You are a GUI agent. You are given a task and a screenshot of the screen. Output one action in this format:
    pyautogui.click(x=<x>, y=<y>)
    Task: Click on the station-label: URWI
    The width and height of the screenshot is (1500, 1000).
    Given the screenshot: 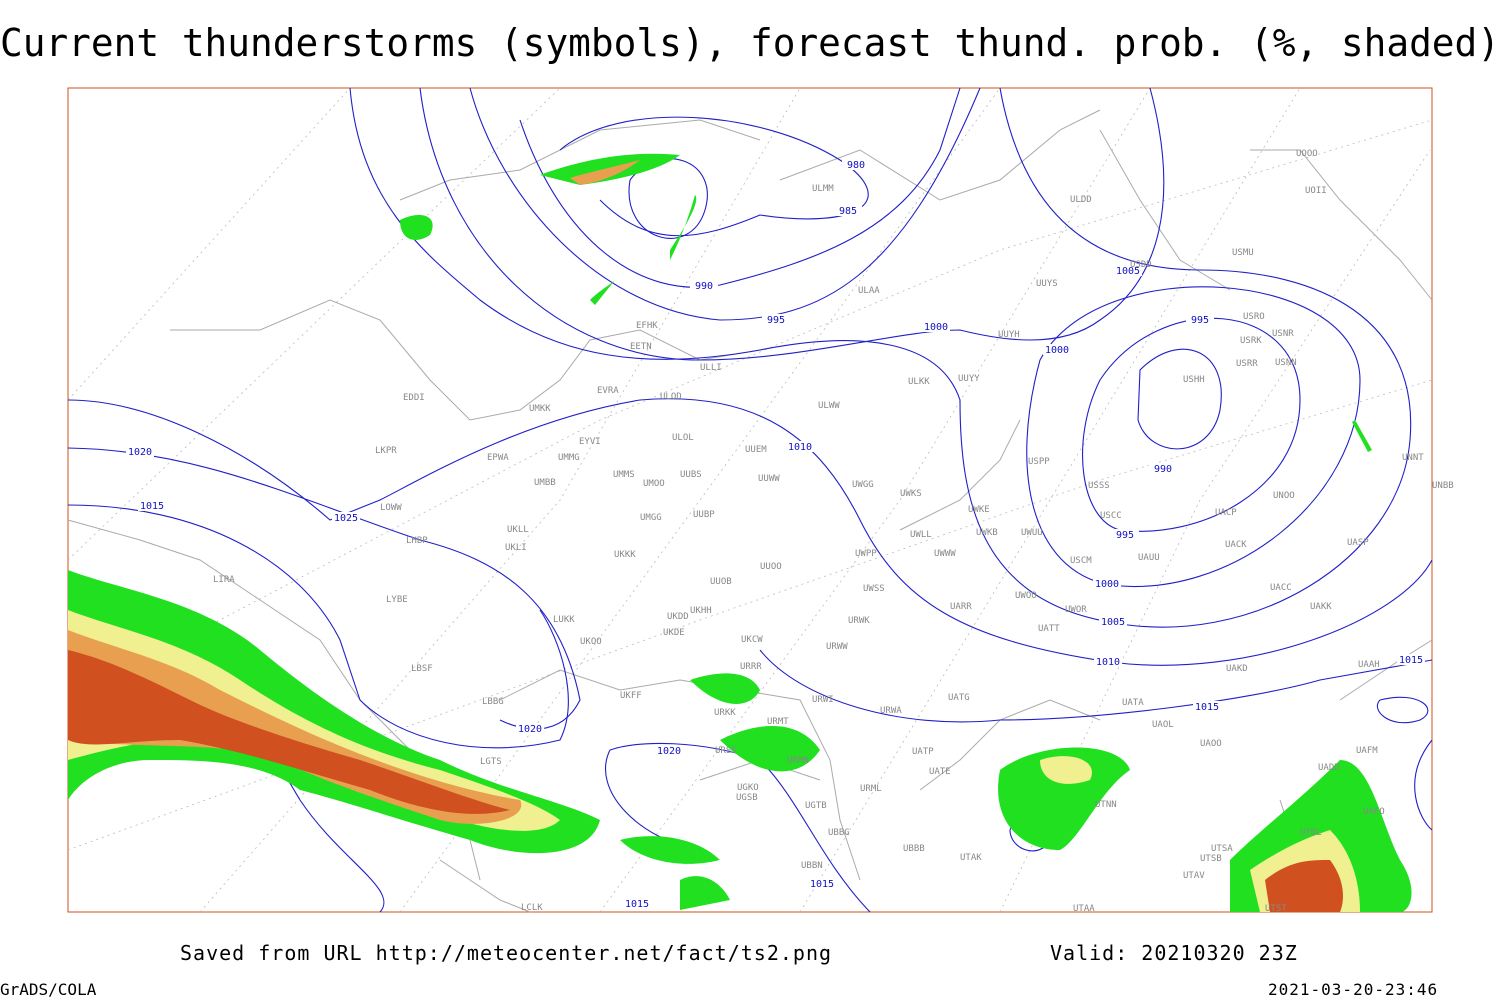 What is the action you would take?
    pyautogui.click(x=823, y=700)
    